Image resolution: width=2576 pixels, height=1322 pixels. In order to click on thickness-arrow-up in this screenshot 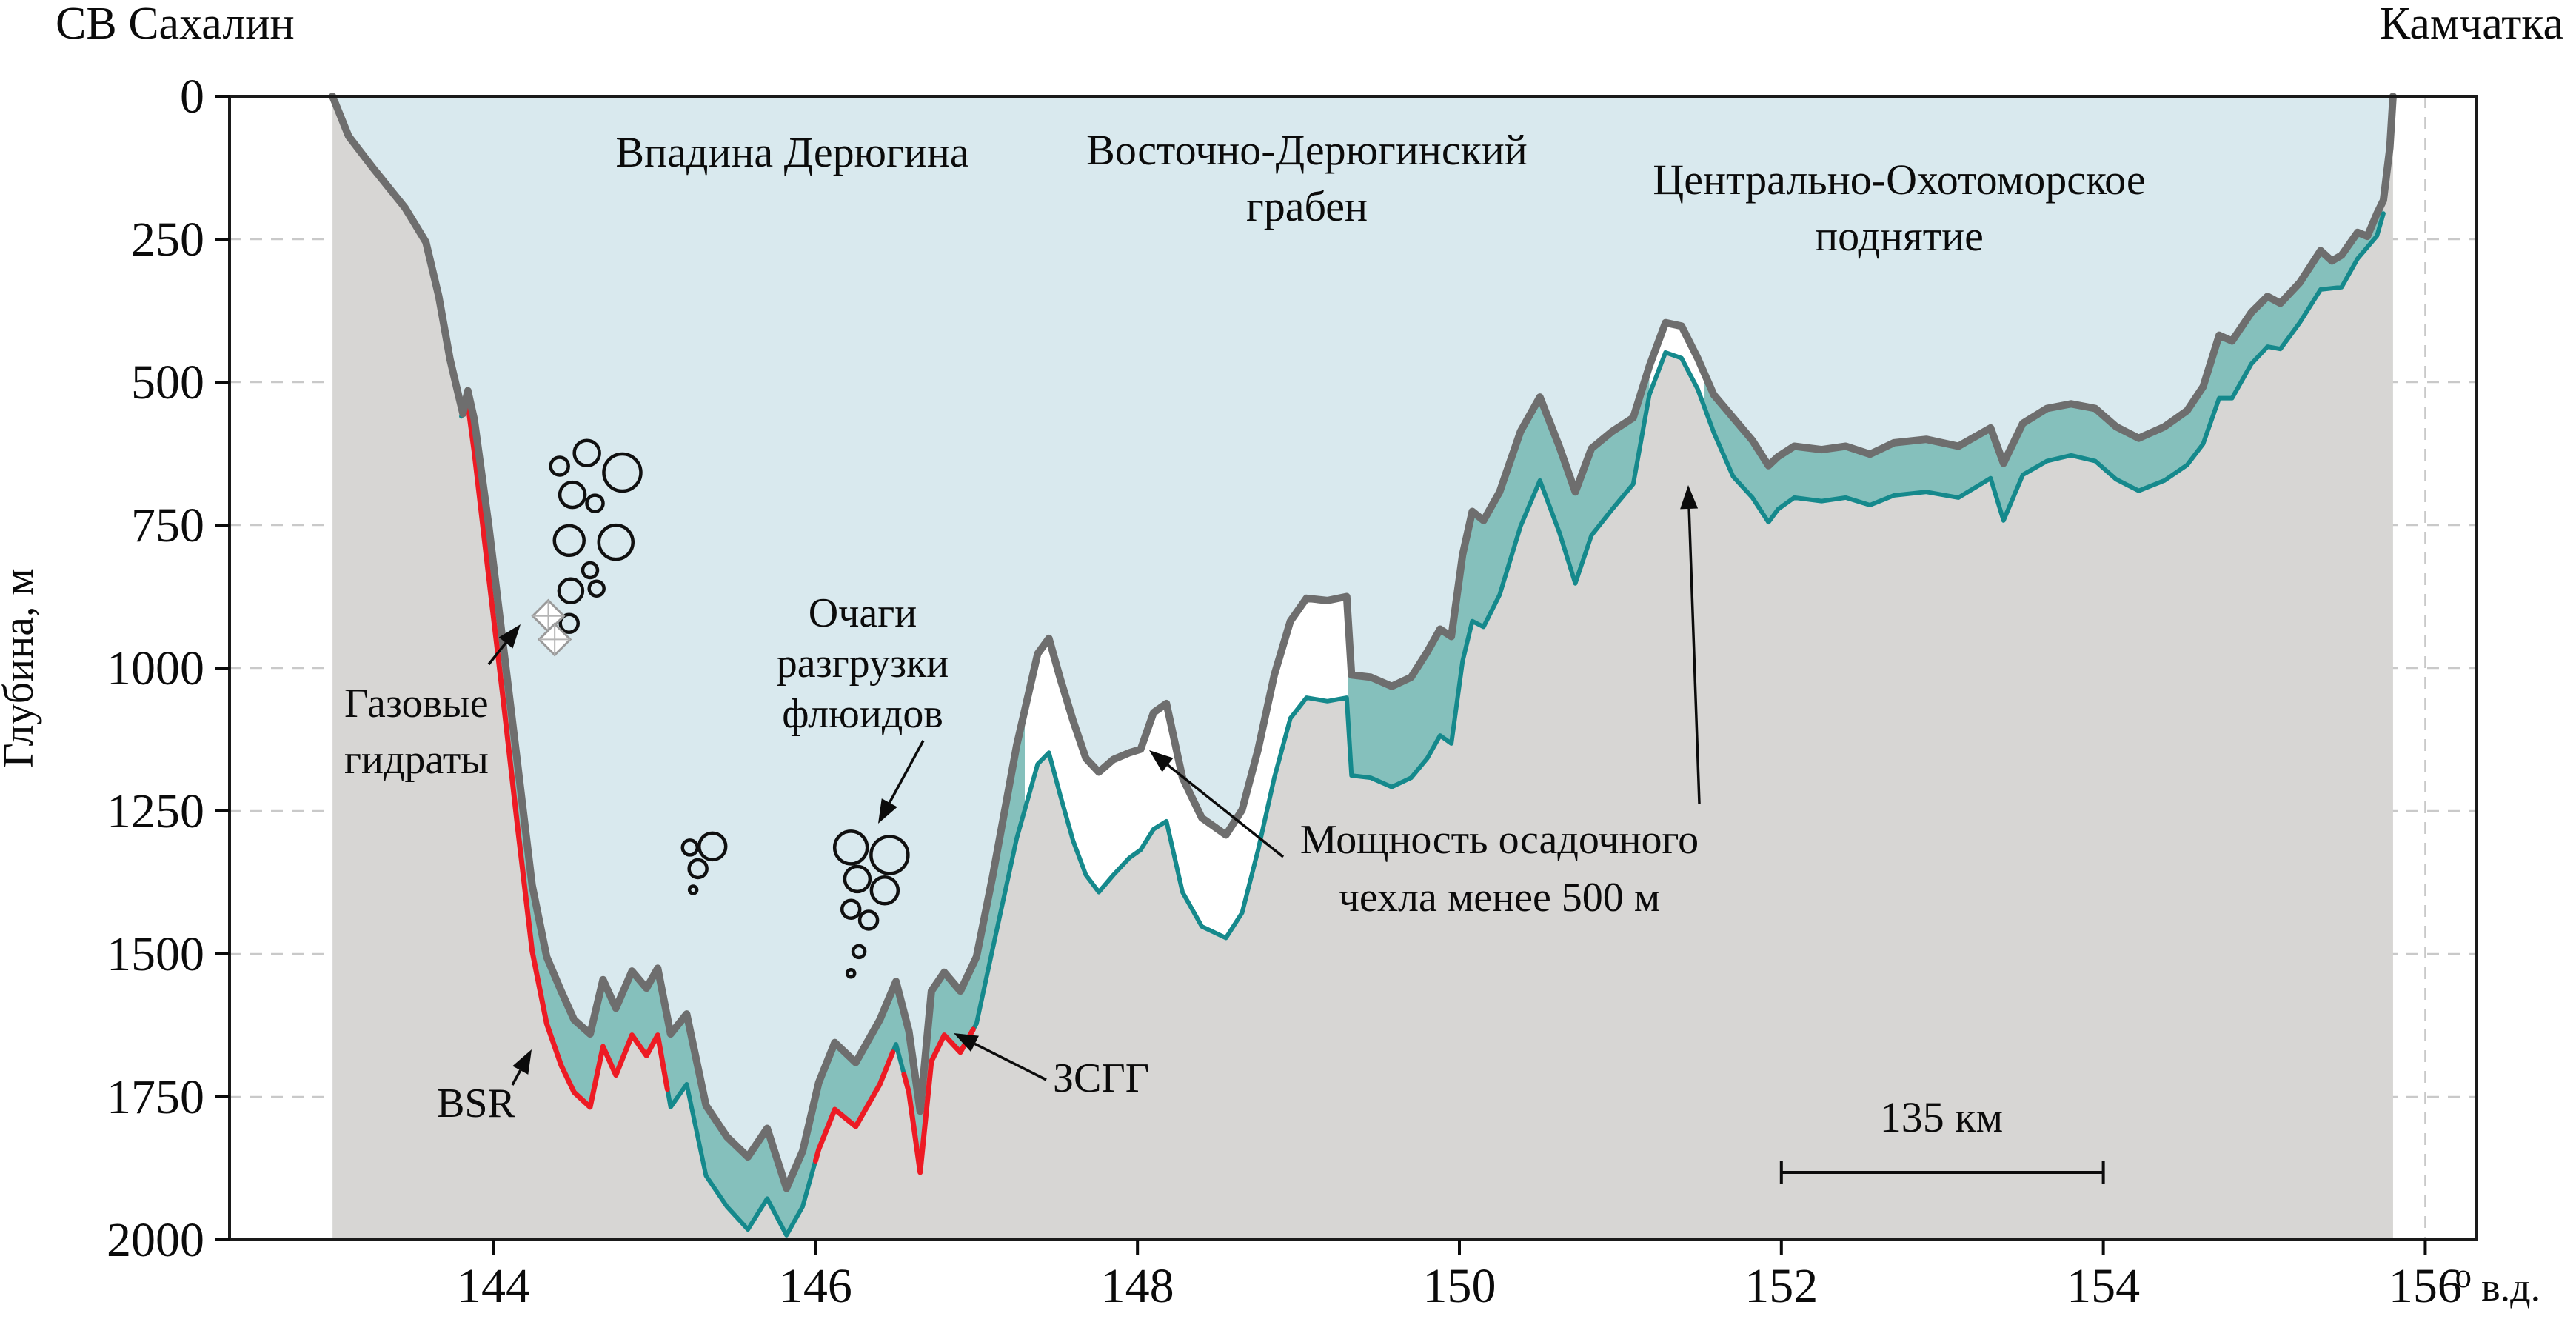, I will do `click(1694, 656)`.